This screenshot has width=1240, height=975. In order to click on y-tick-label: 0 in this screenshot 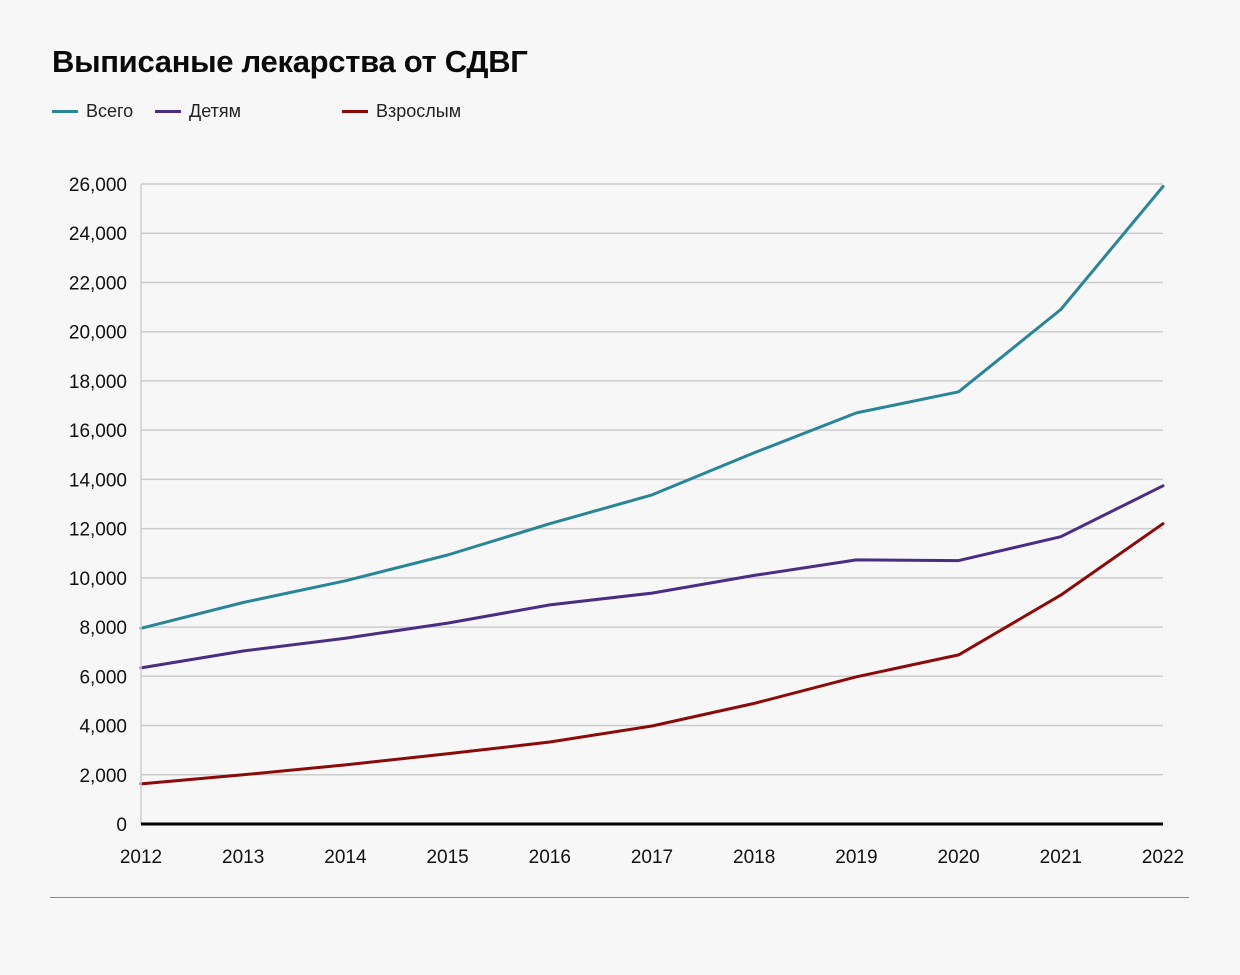, I will do `click(121, 825)`.